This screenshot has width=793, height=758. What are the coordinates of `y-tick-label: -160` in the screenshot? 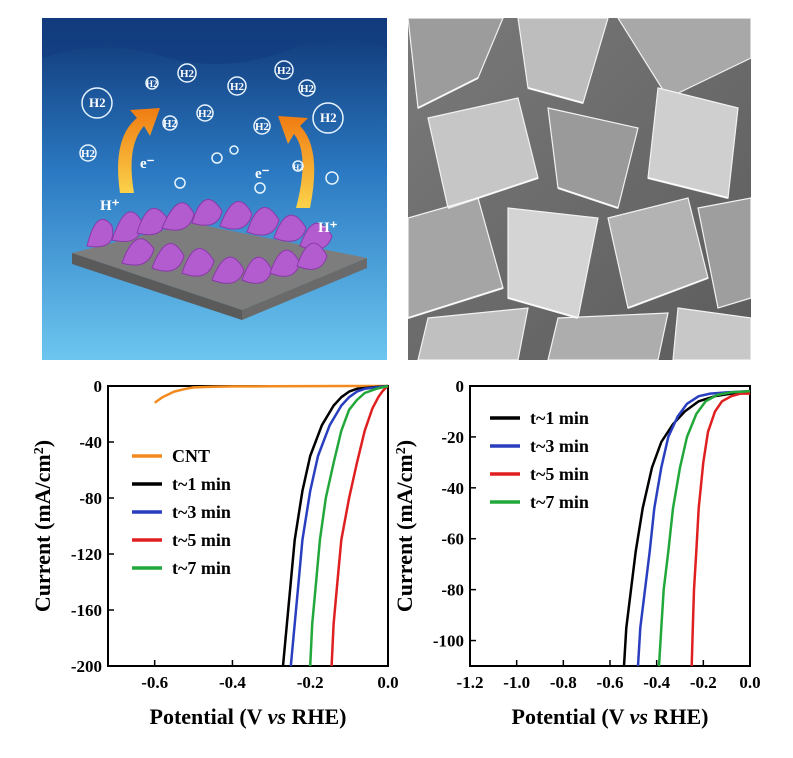 It's located at (86, 610).